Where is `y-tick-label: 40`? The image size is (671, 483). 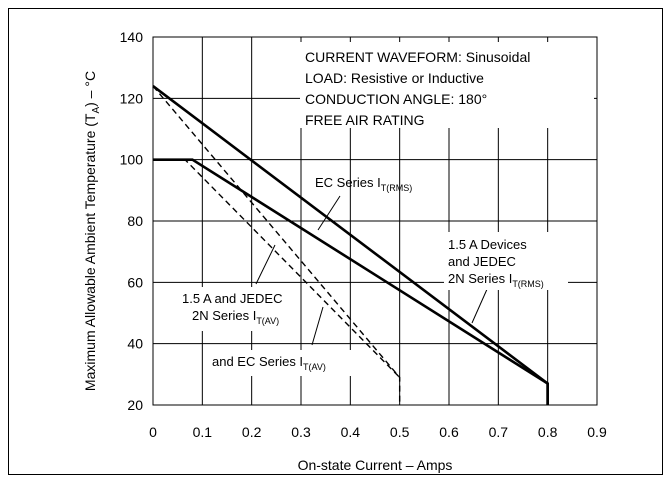 y-tick-label: 40 is located at coordinates (135, 344).